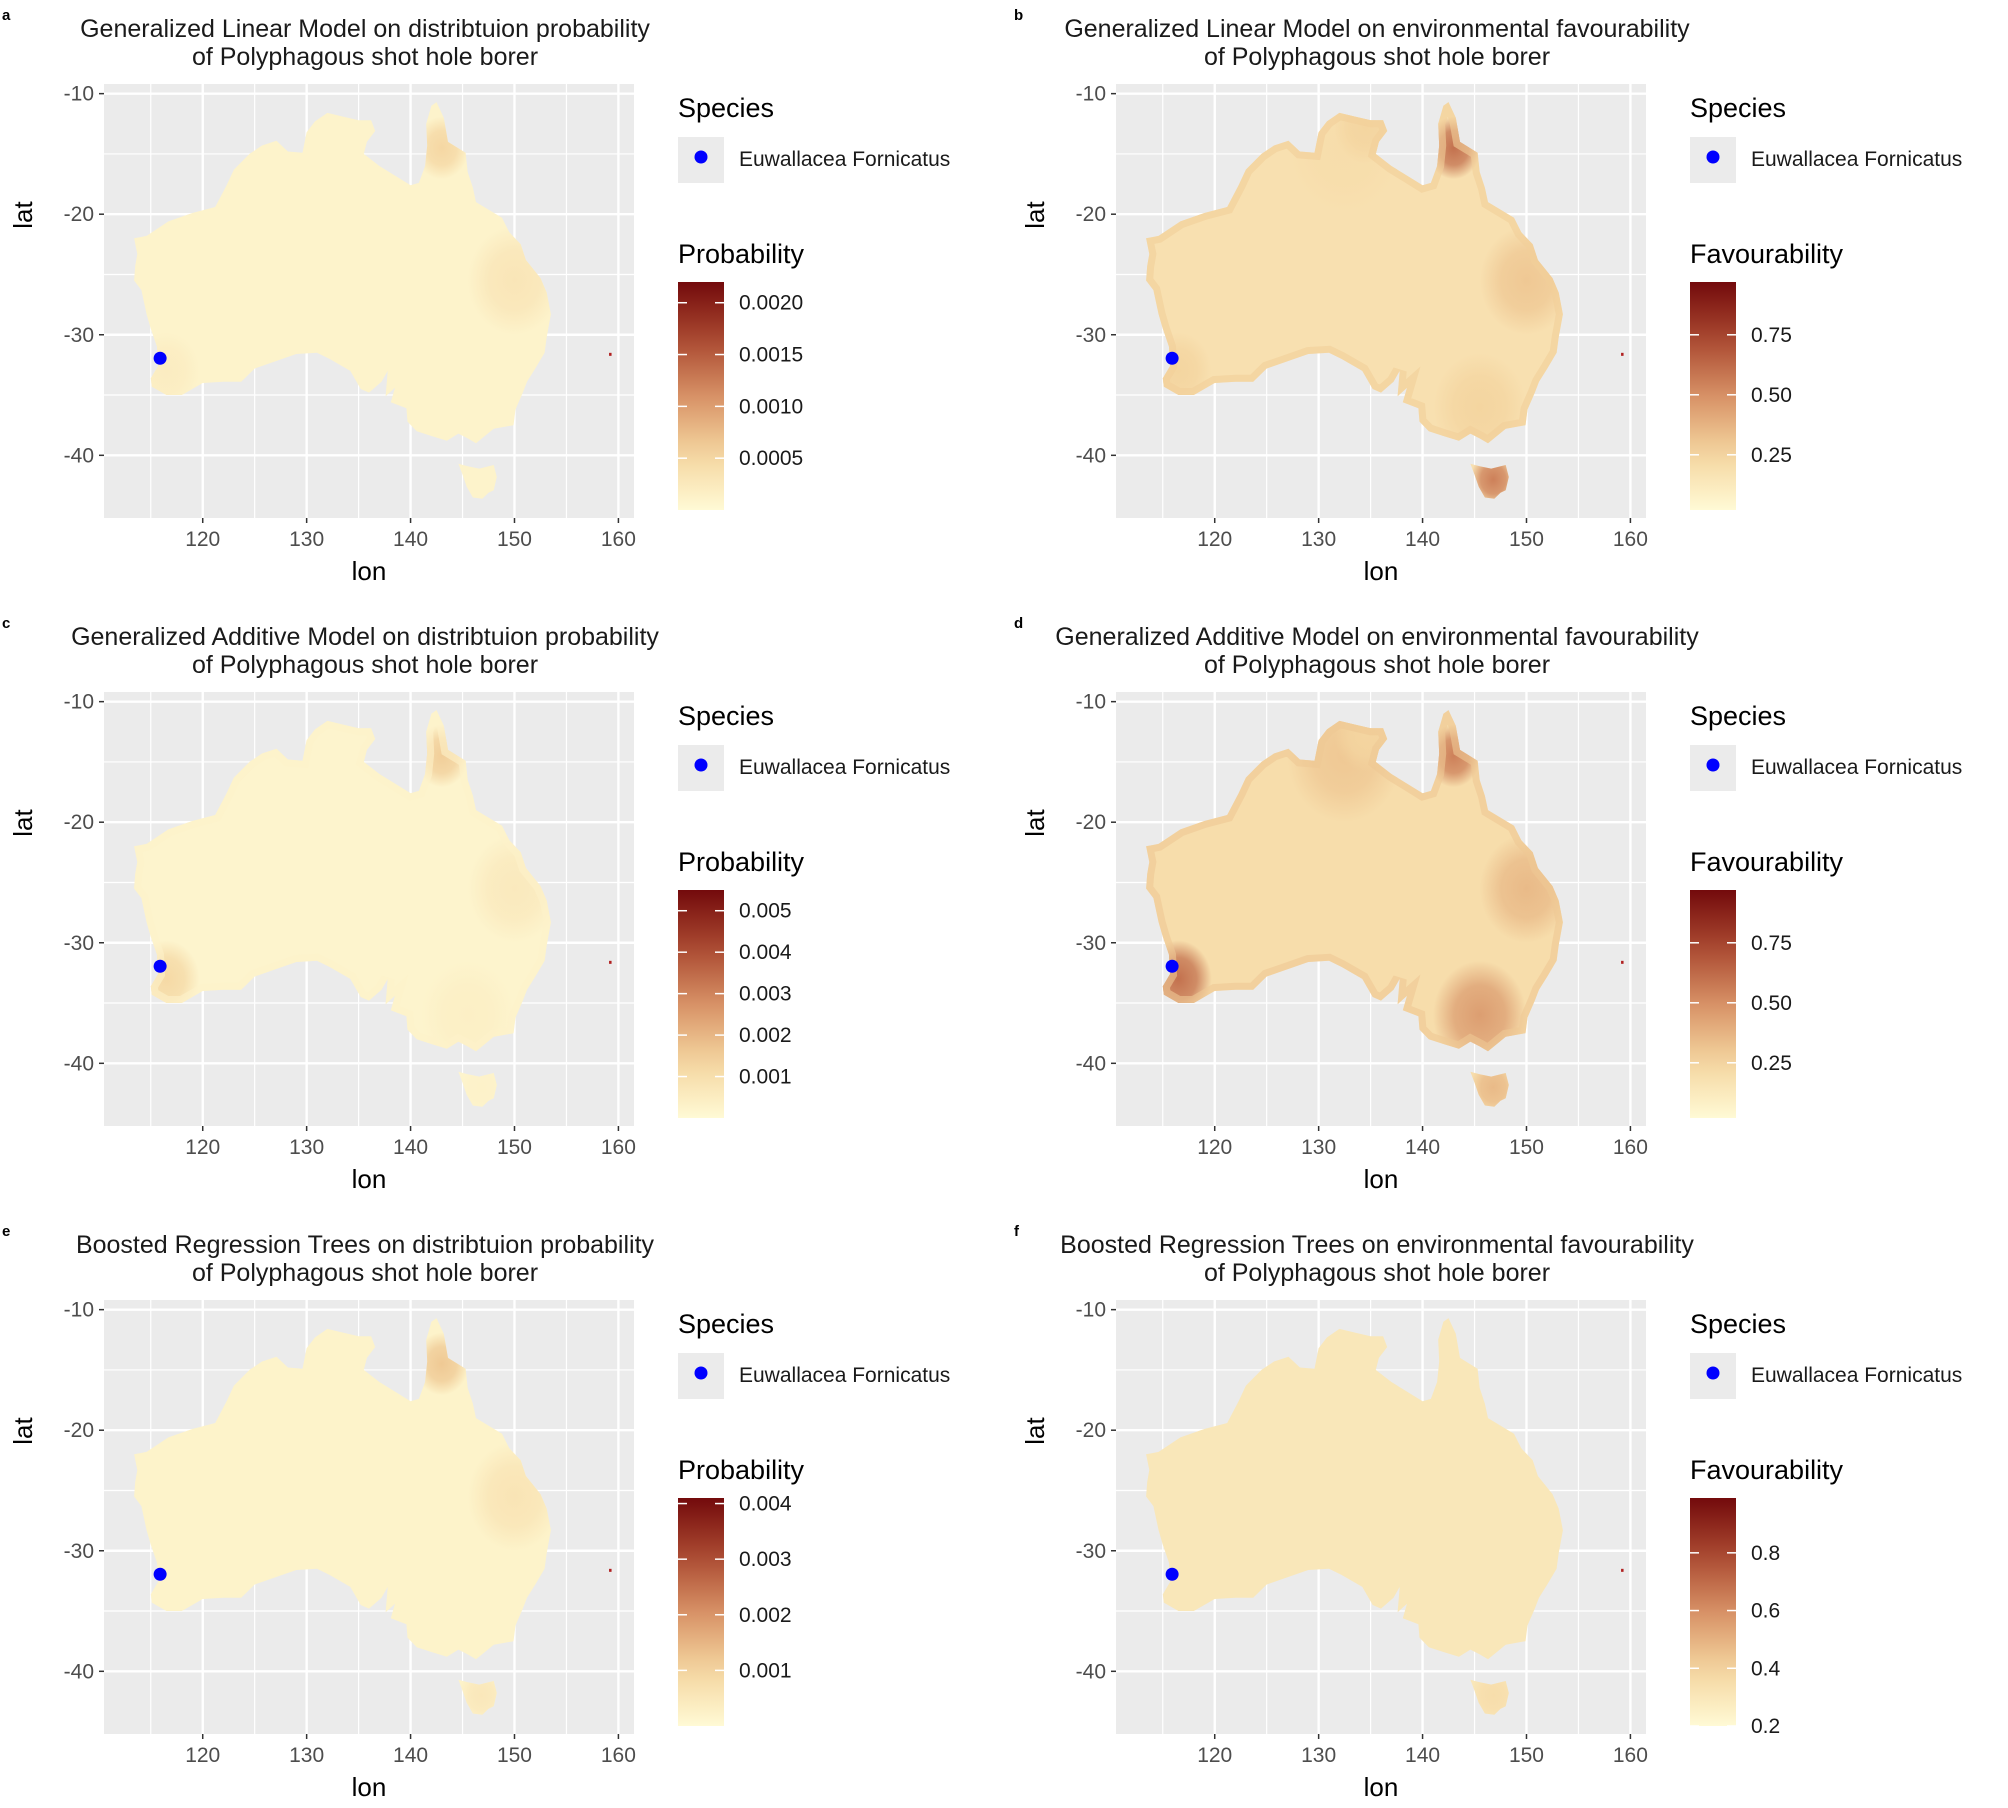  Describe the element at coordinates (1767, 862) in the screenshot. I see `legend-fill-title: Favourability` at that location.